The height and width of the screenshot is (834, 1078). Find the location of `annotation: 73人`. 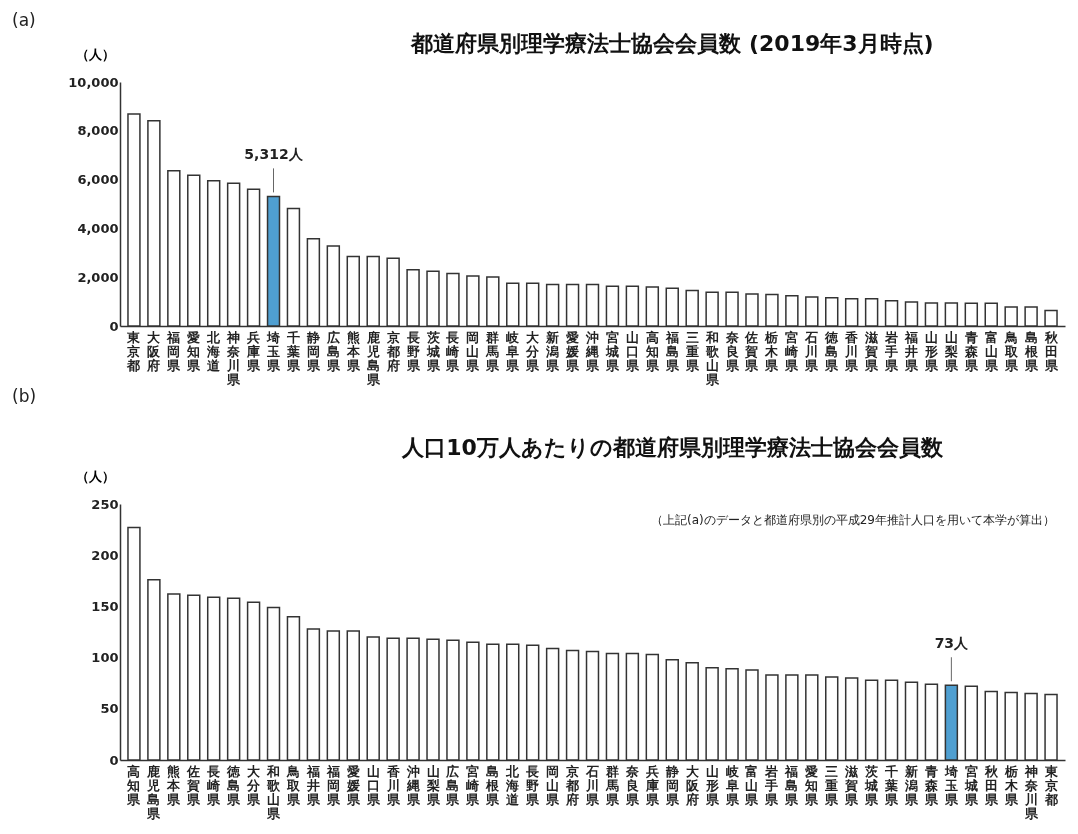

annotation: 73人 is located at coordinates (952, 643).